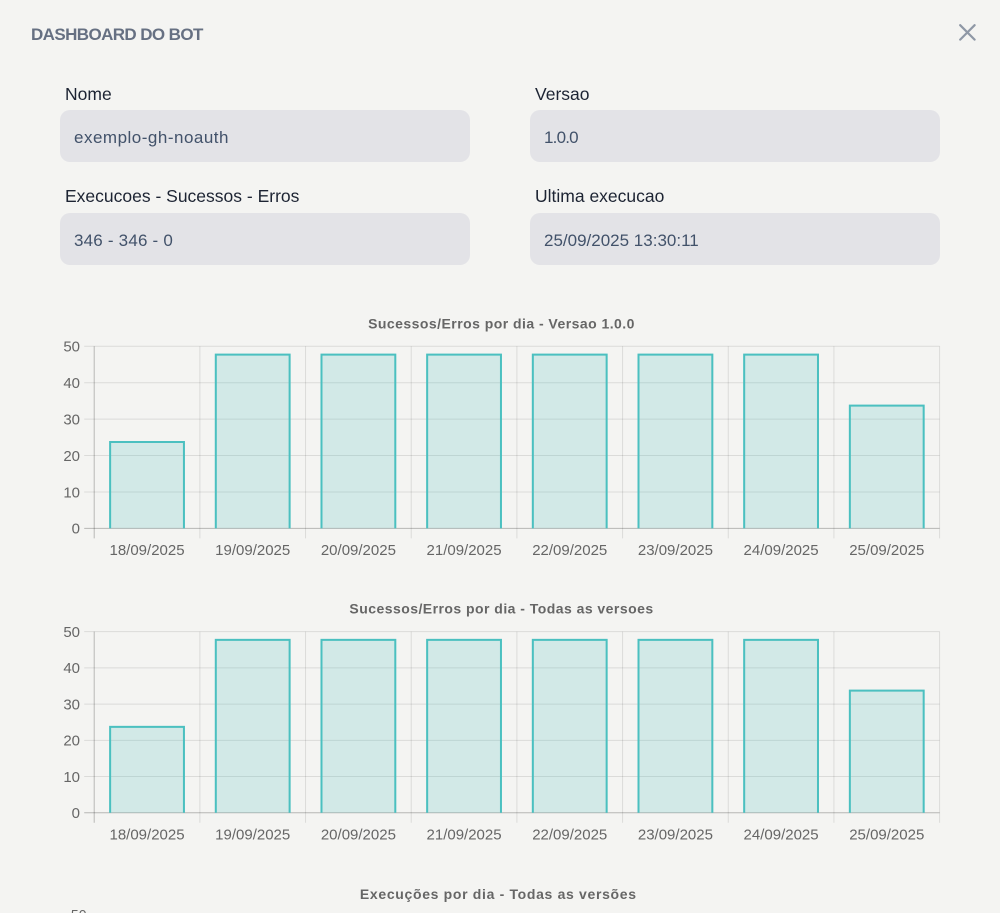  Describe the element at coordinates (498, 894) in the screenshot. I see `svg-text:Execuções por dia - Todas as v: Execuções por dia - Todas as versões` at that location.